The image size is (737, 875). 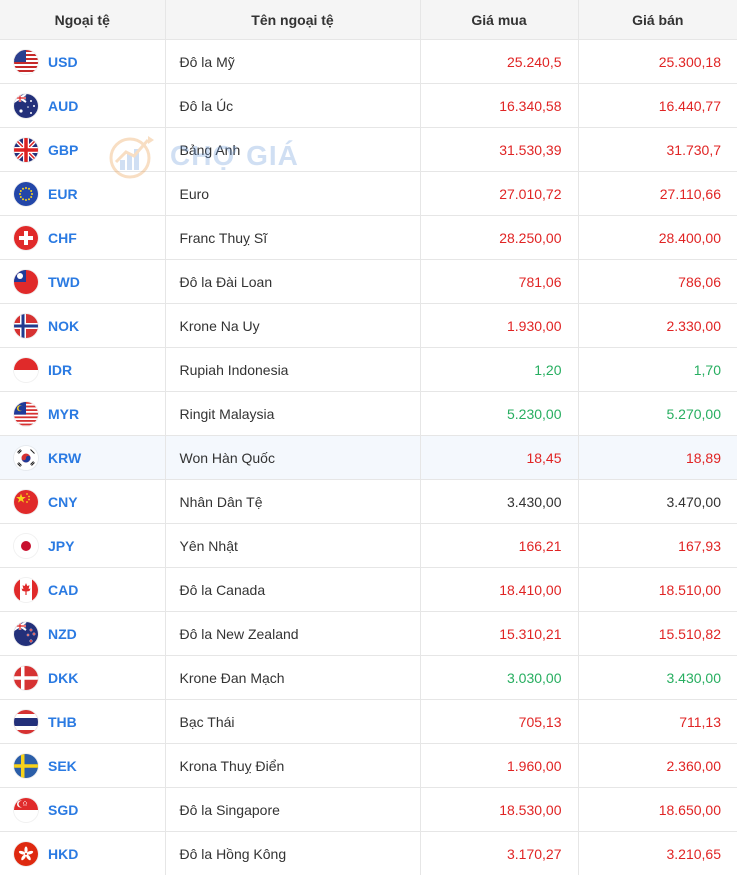 I want to click on currency-name: Nhân Dân Tệ, so click(x=292, y=501).